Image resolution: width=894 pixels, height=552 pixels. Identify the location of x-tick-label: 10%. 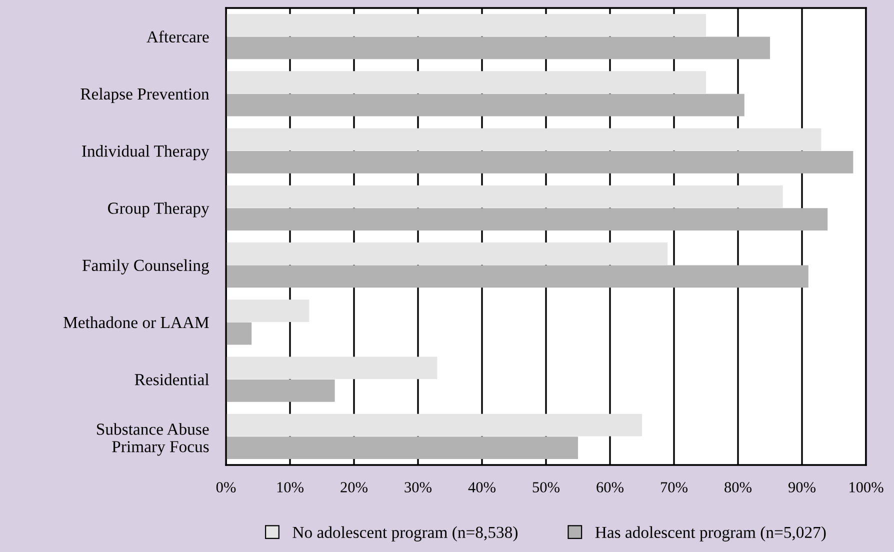
(290, 487).